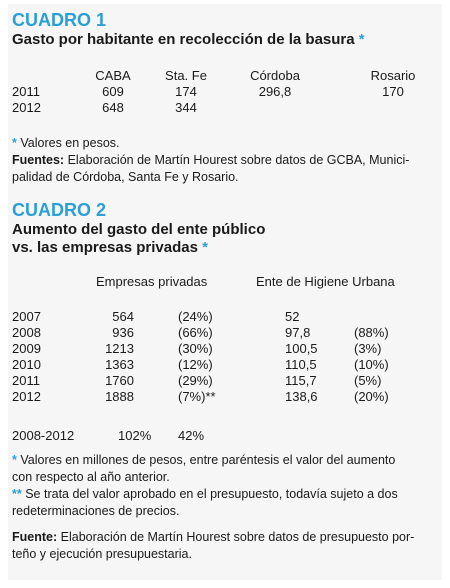 Image resolution: width=450 pixels, height=588 pixels. What do you see at coordinates (205, 247) in the screenshot?
I see `cuadro2-title-asterisk: *` at bounding box center [205, 247].